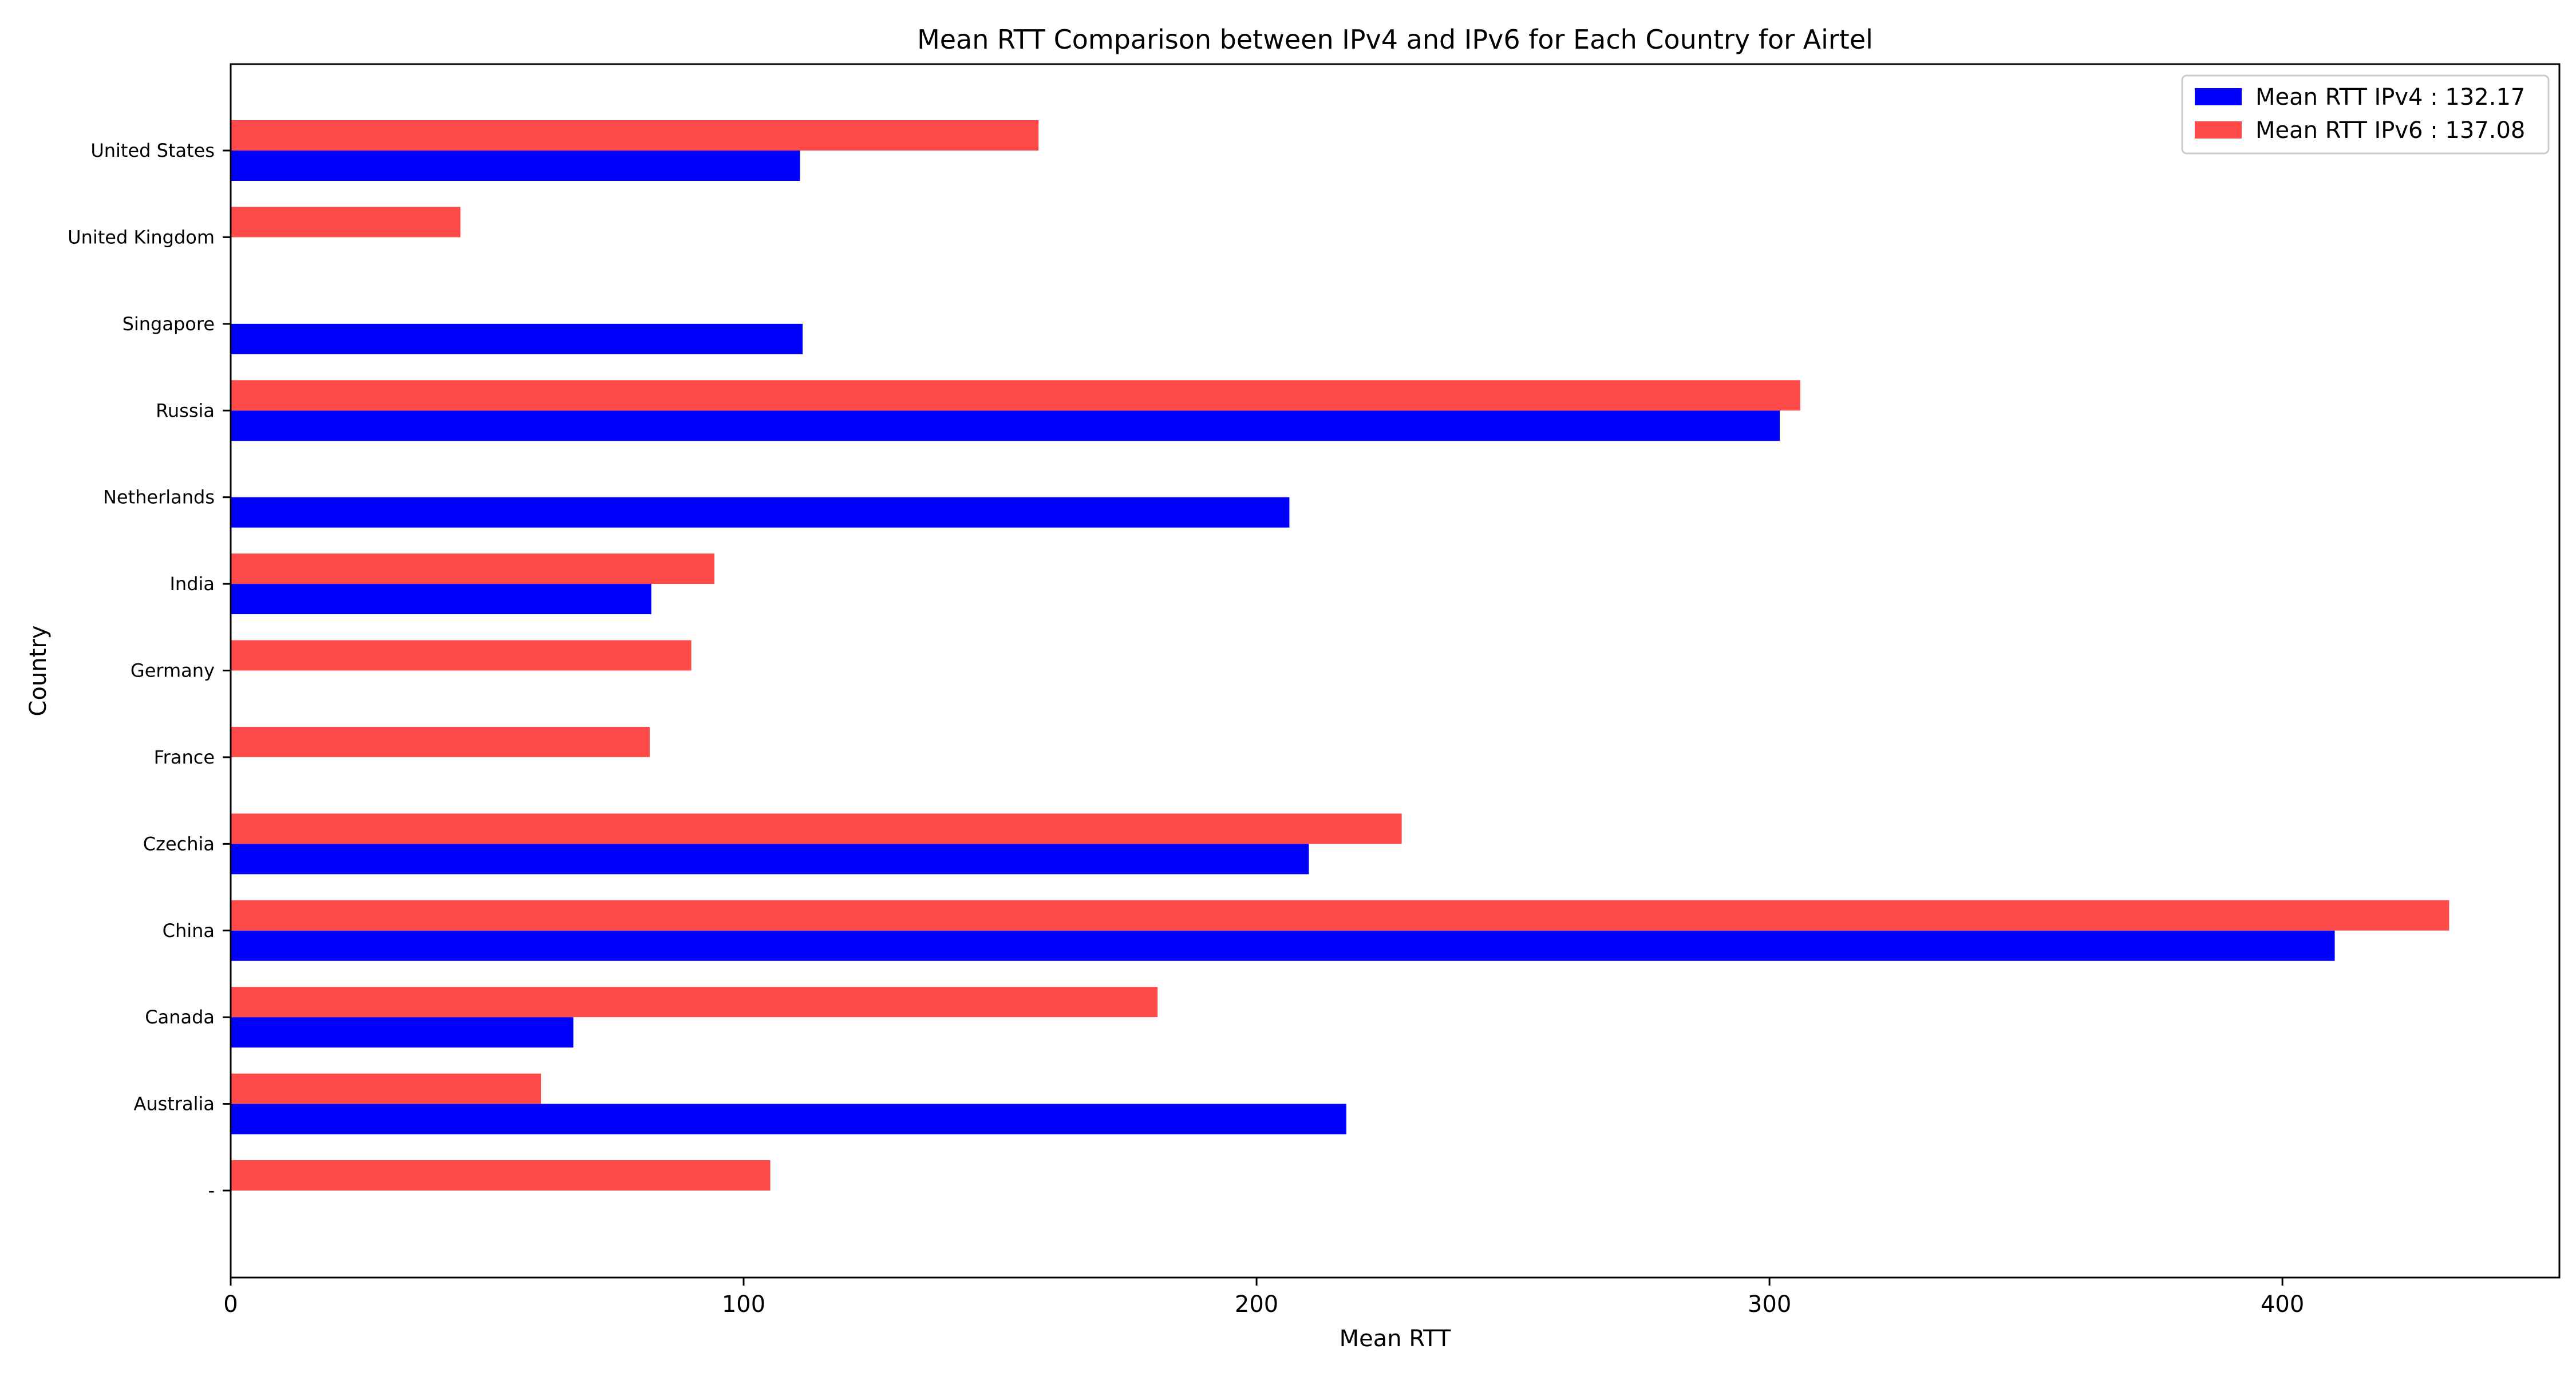 The width and height of the screenshot is (2576, 1376). What do you see at coordinates (169, 324) in the screenshot?
I see `y-tick-label-singapore: Singapore` at bounding box center [169, 324].